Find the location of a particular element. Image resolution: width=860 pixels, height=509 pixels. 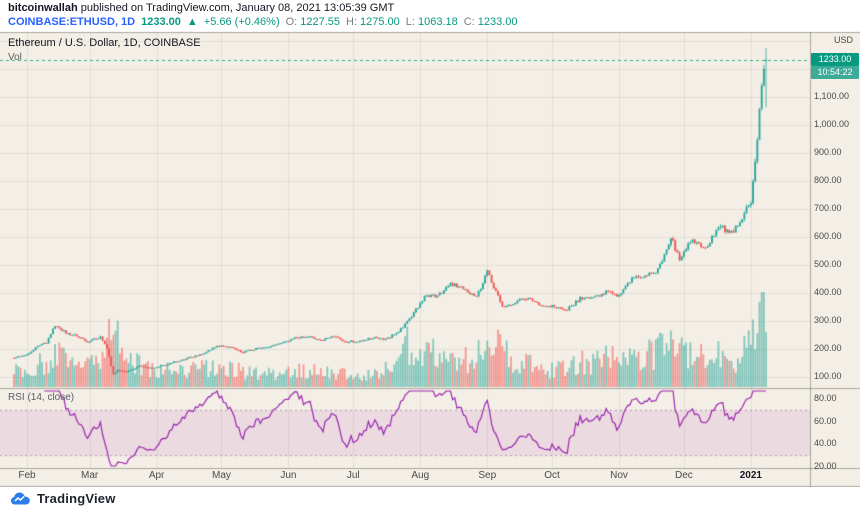

symbol-name: COINBASE:ETHUSD, 1D is located at coordinates (72, 22).